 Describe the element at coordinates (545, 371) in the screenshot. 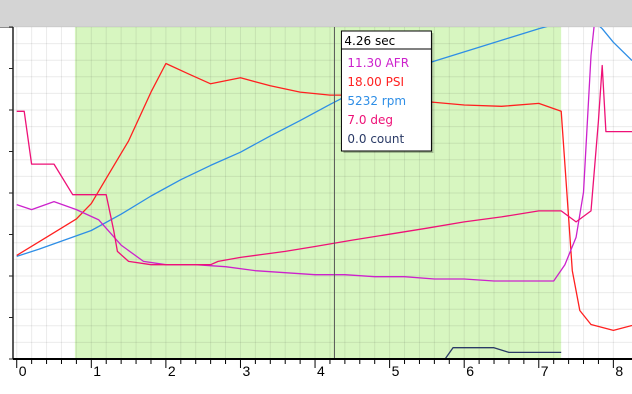

I see `x-tick-label: 7` at that location.